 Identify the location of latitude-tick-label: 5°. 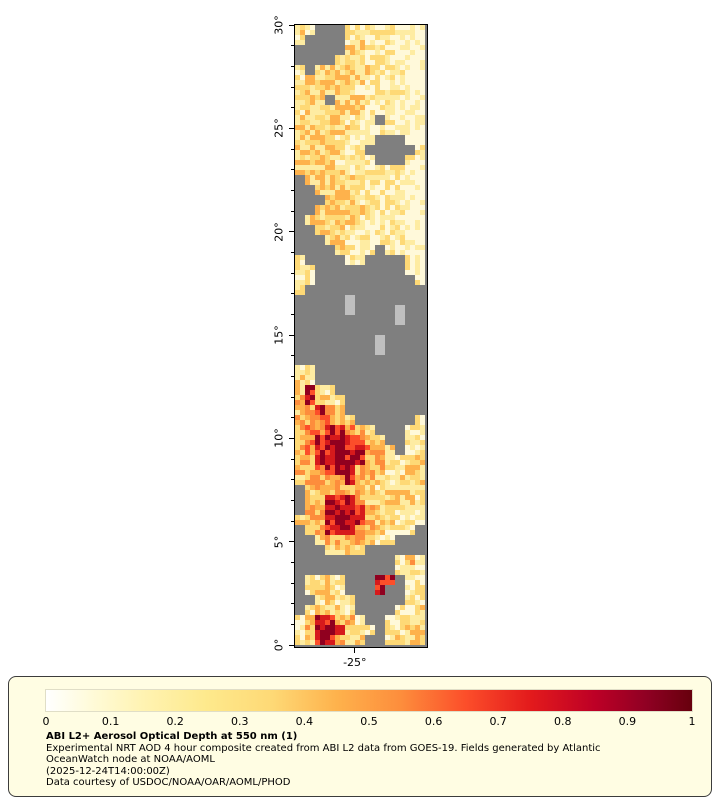
(279, 541).